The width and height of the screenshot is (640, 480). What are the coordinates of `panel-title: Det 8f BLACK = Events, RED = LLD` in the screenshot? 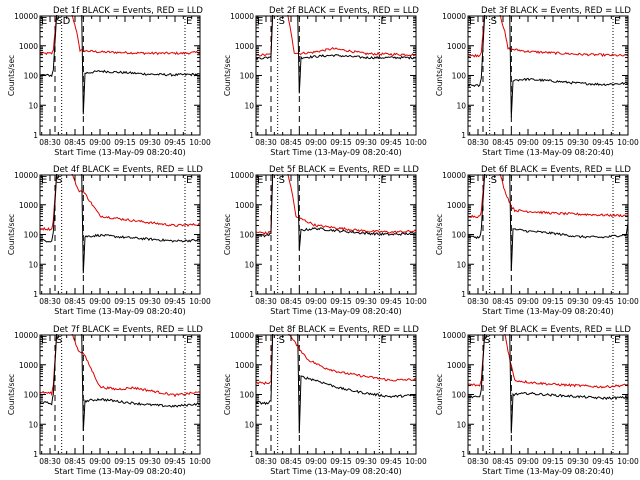 It's located at (344, 330).